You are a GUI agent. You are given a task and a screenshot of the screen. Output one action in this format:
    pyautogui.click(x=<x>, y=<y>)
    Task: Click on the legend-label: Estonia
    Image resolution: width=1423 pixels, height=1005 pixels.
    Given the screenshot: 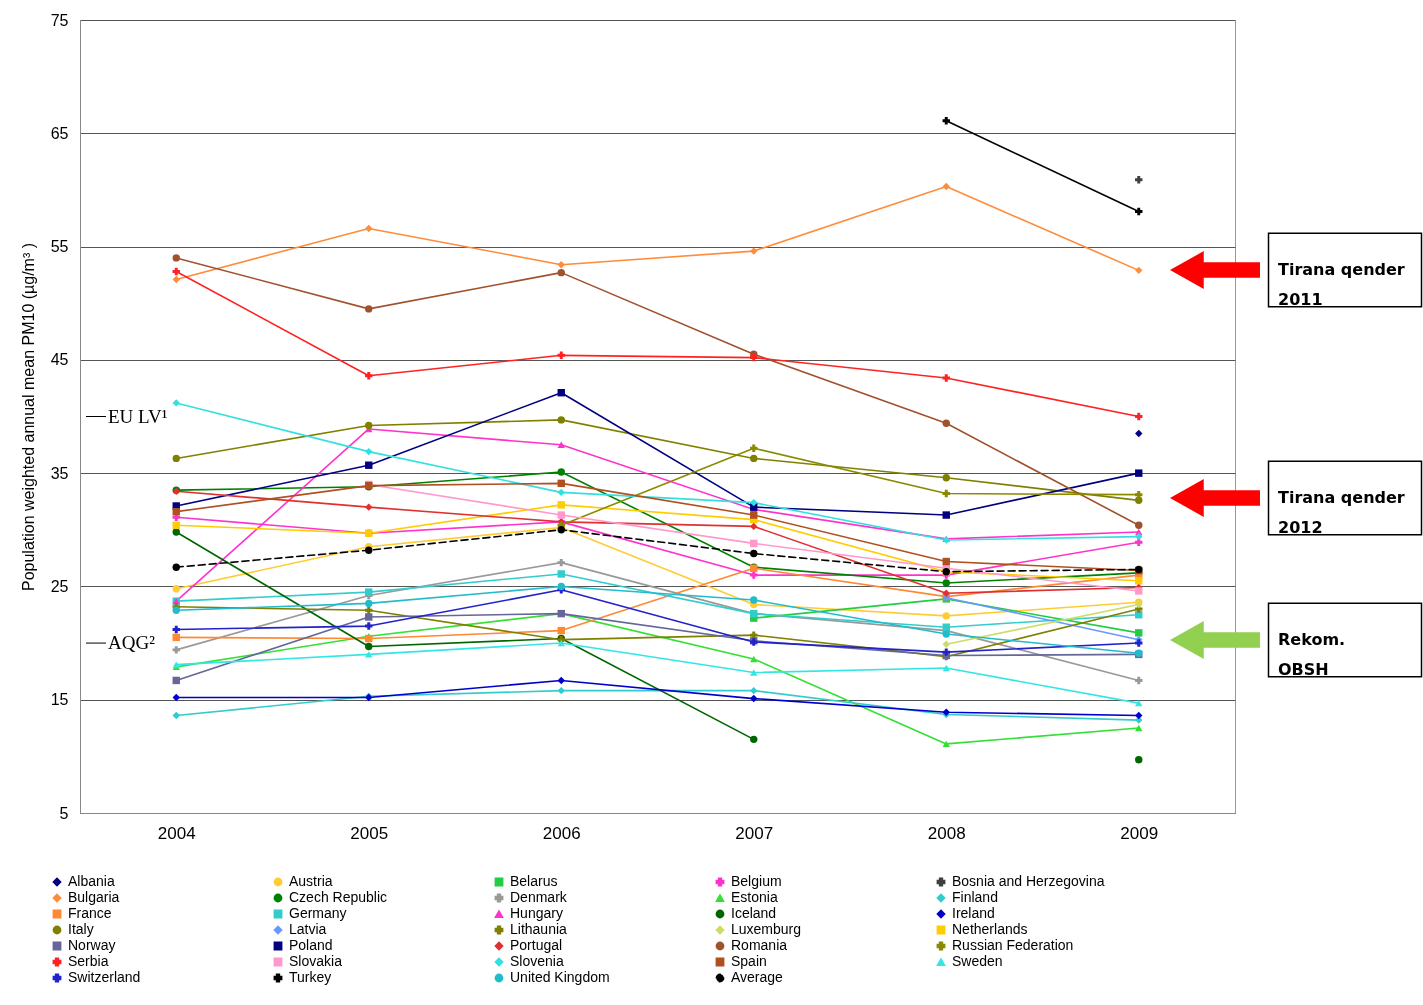 What is the action you would take?
    pyautogui.click(x=754, y=897)
    